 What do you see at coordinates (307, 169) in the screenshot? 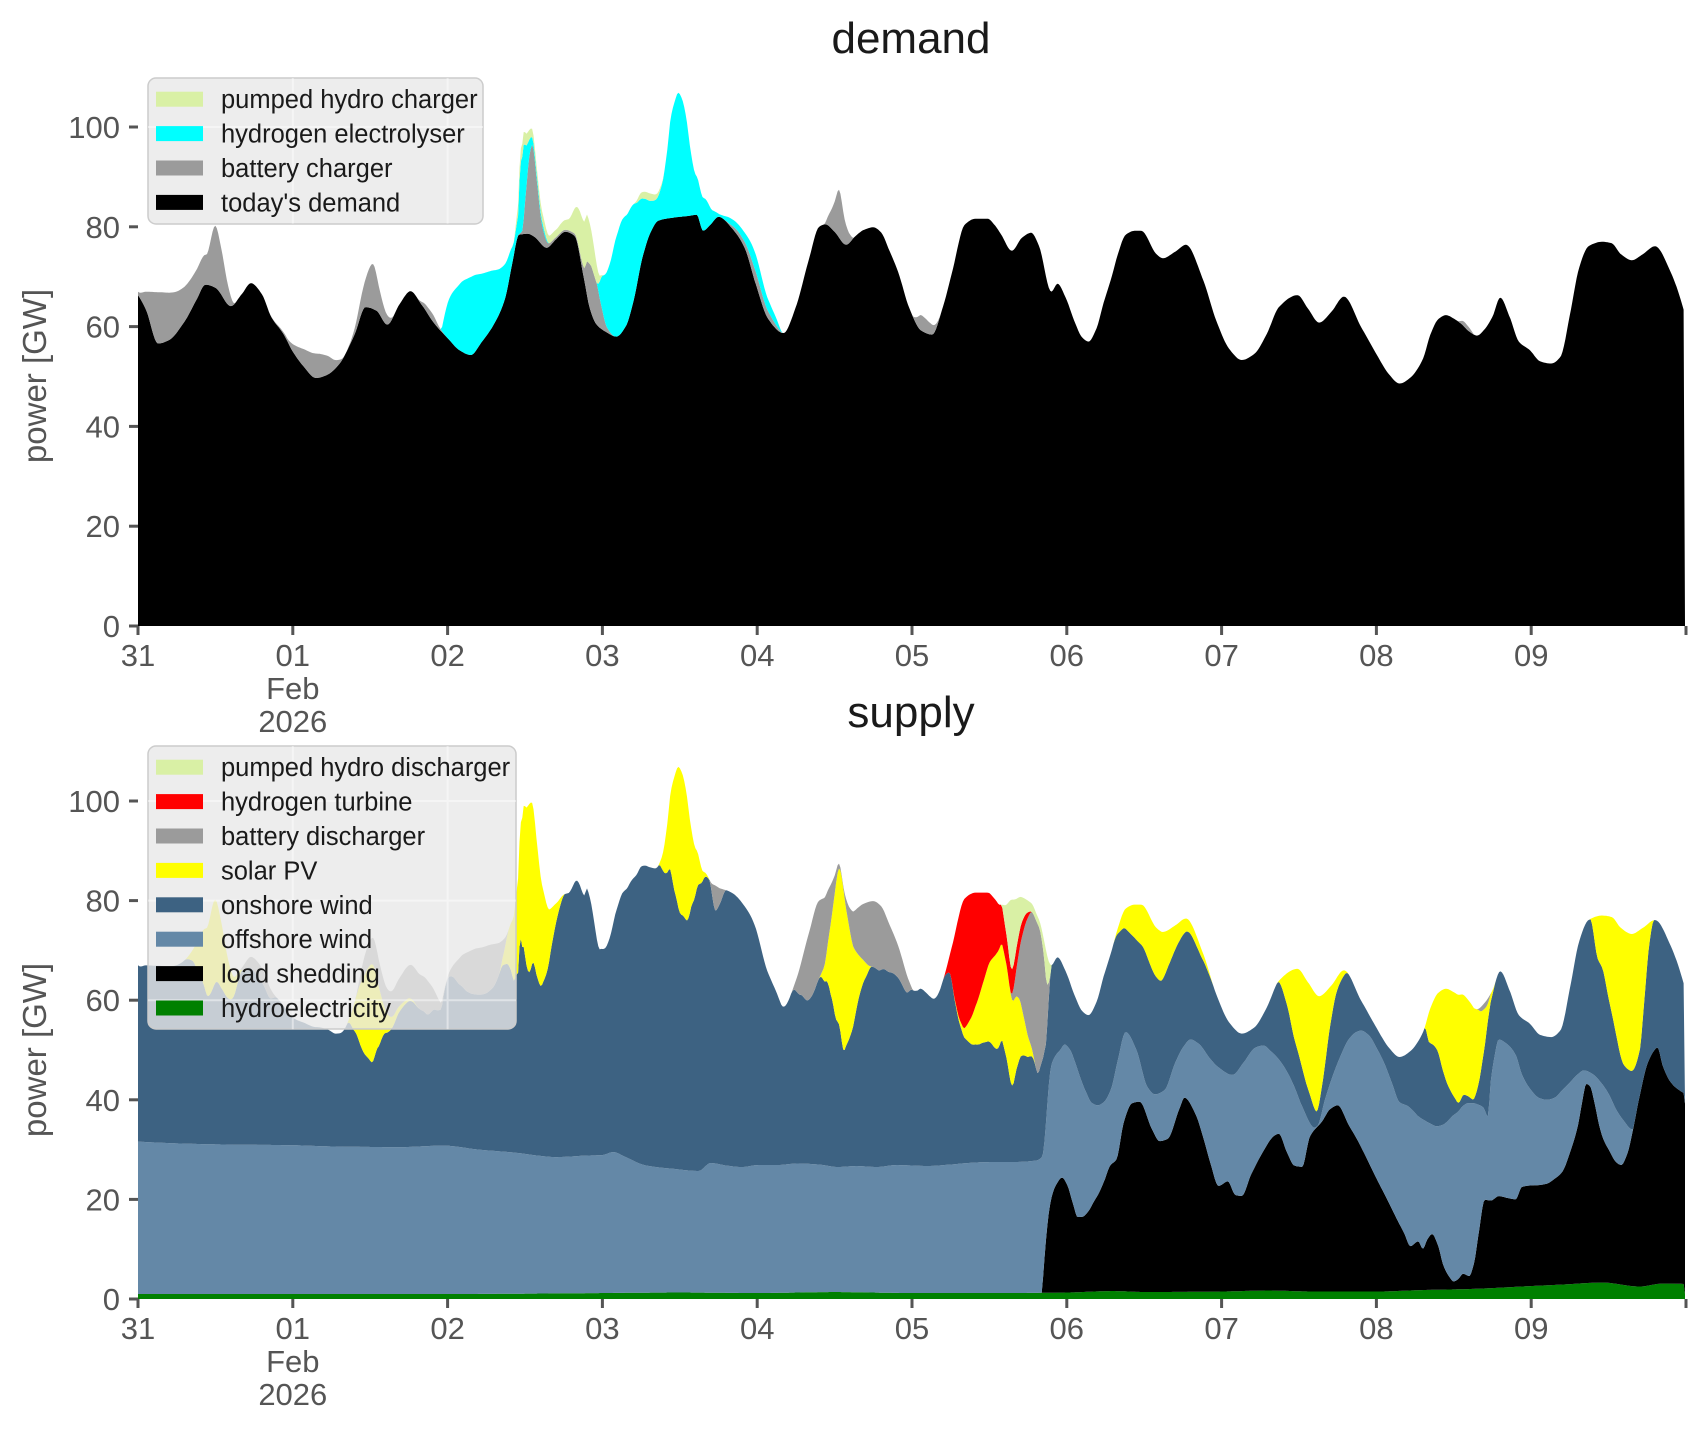
I see `svg-text: battery charger` at bounding box center [307, 169].